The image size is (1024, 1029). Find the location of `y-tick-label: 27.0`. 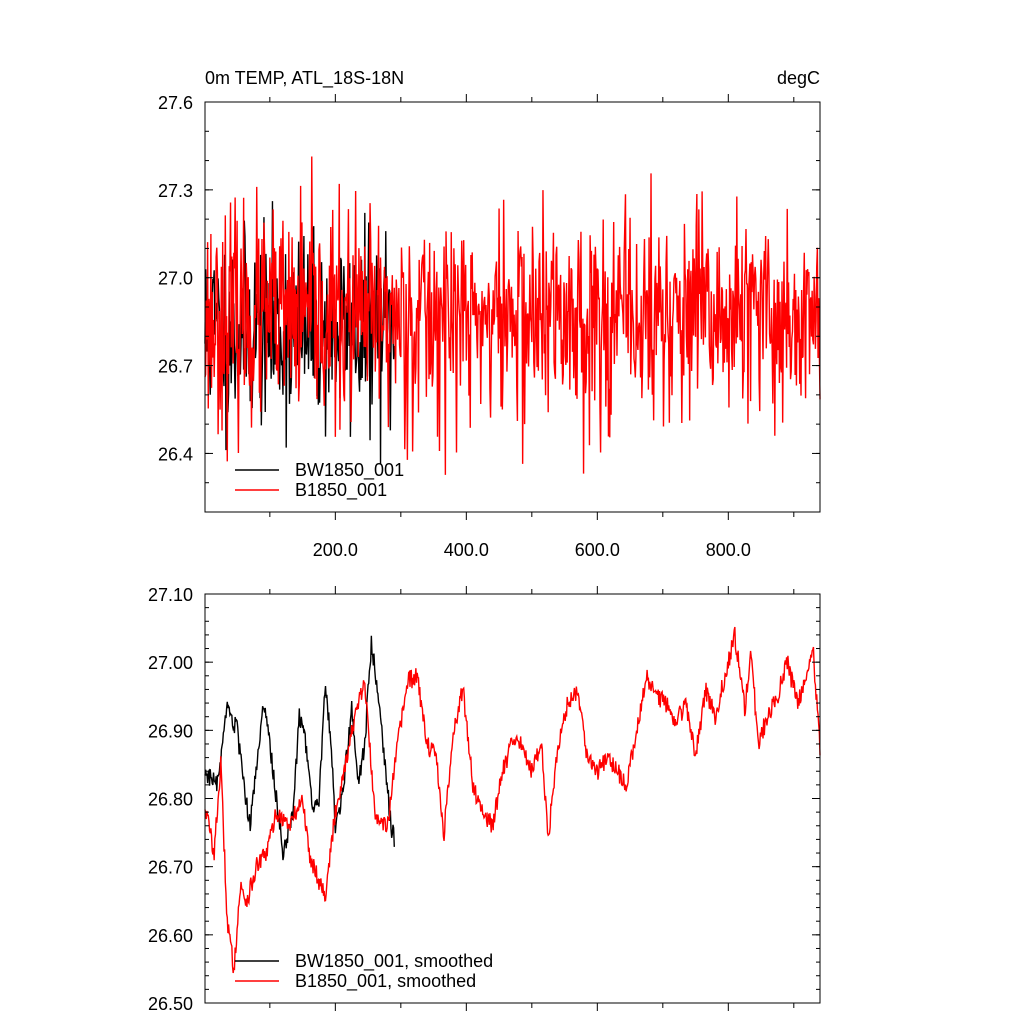

y-tick-label: 27.0 is located at coordinates (175, 279).